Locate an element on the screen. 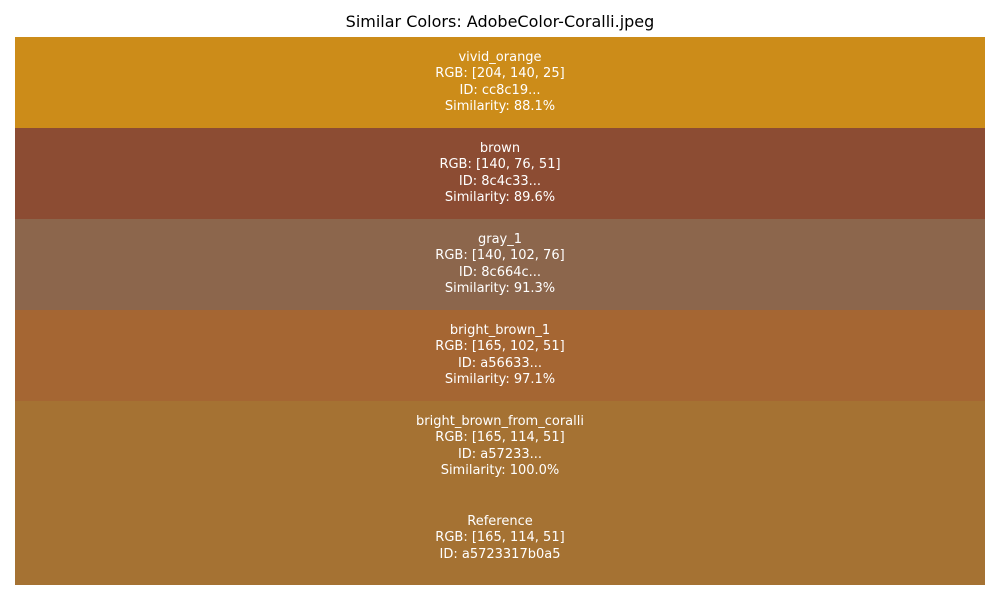 This screenshot has width=1000, height=600. swatch-name: brown is located at coordinates (500, 148).